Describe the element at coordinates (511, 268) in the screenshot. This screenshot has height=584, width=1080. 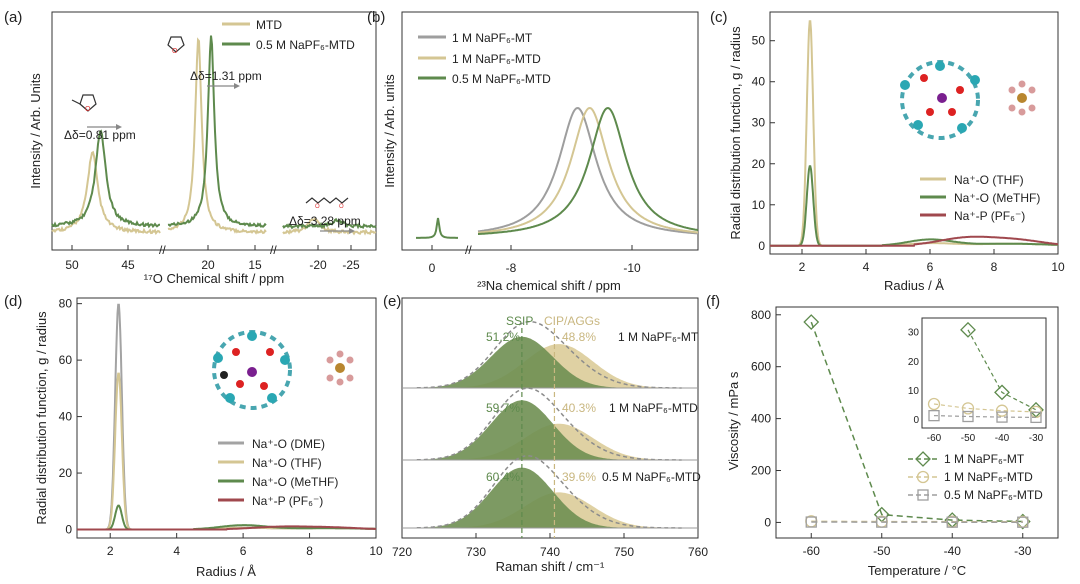
I see `panel-b-xtick-m8: -8` at that location.